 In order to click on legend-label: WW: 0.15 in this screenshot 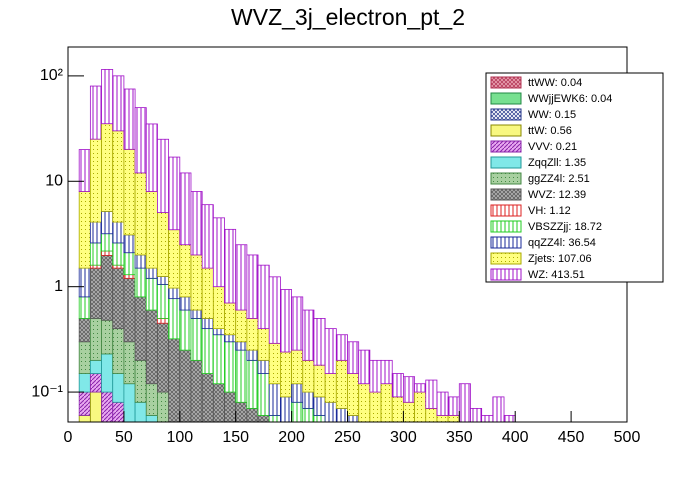, I will do `click(552, 115)`.